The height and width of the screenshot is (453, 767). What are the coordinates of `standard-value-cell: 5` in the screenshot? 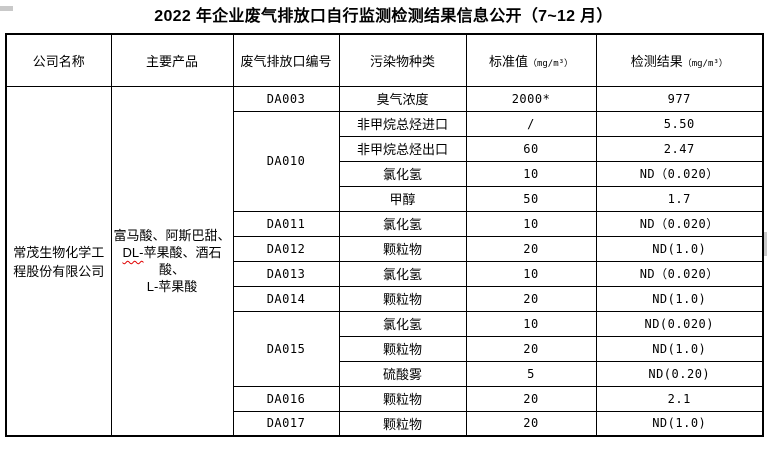 It's located at (531, 373).